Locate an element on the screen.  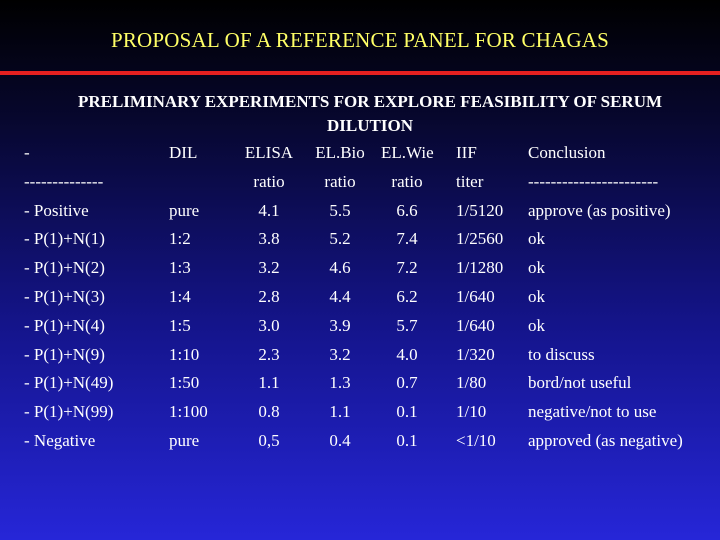
table-header-row: - DIL ELISA EL.Bio EL.Wie IIF Conclusion is located at coordinates (360, 157).